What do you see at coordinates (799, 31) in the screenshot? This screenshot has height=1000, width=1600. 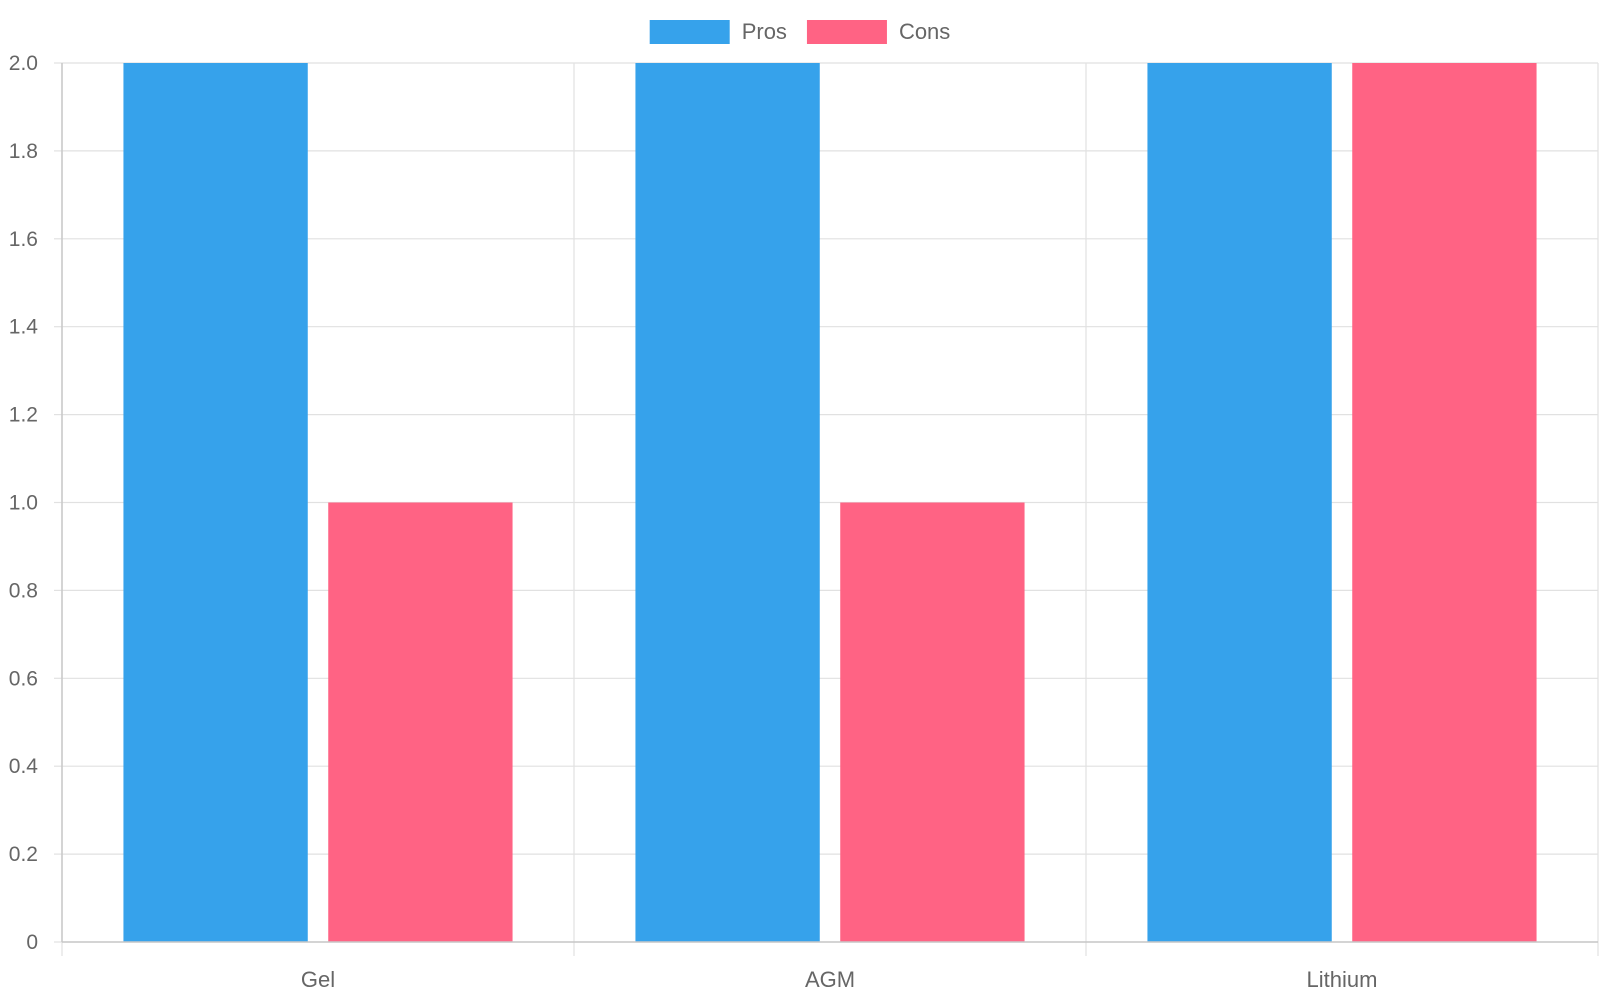 I see `legend: Pros Cons` at bounding box center [799, 31].